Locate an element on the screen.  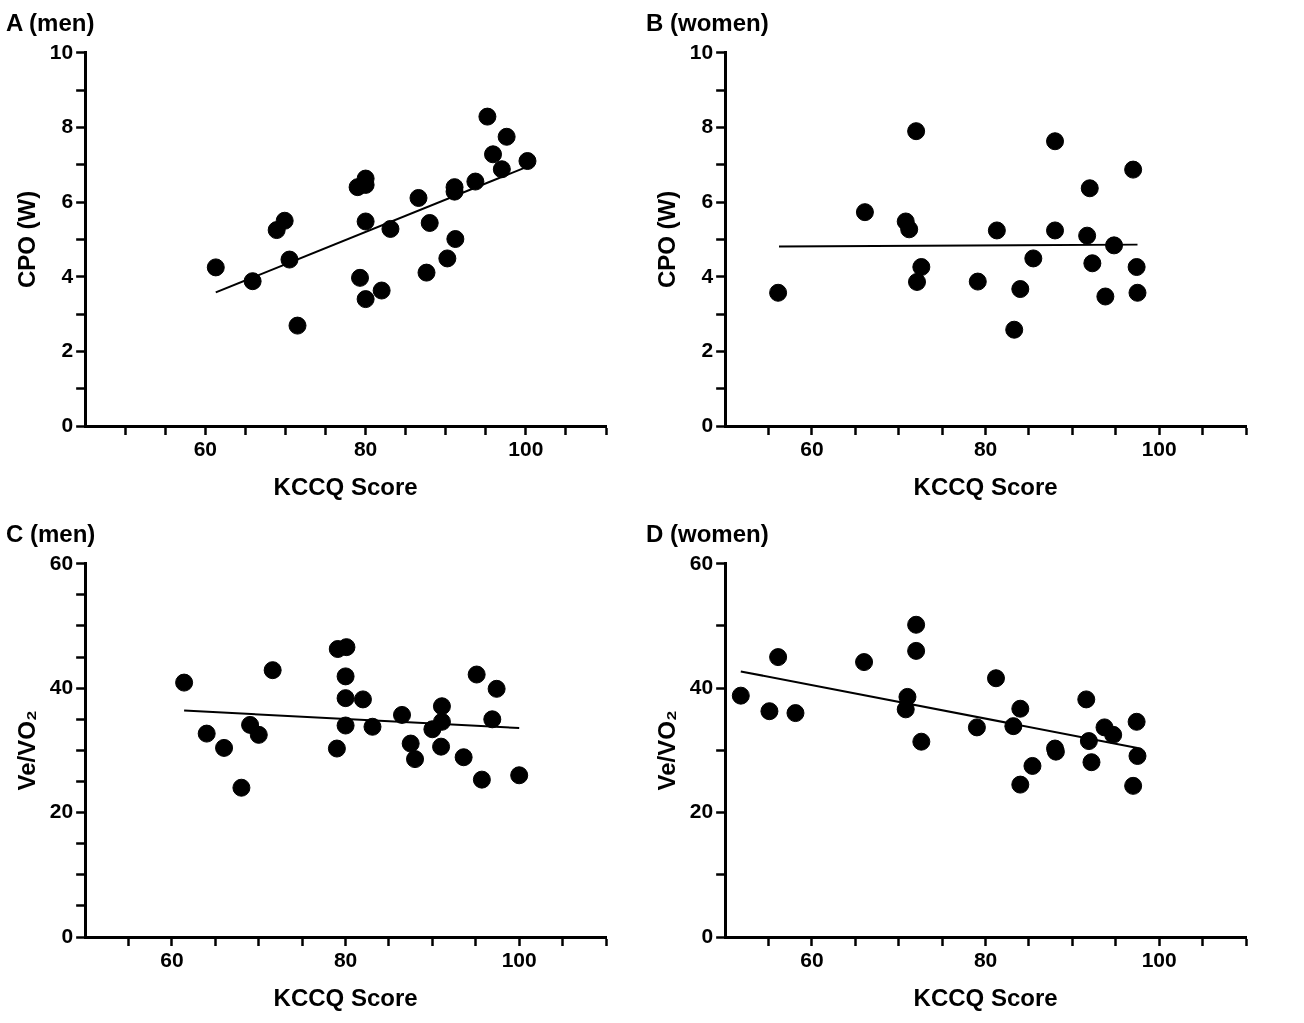
chart-title: C (men) is located at coordinates (51, 534).